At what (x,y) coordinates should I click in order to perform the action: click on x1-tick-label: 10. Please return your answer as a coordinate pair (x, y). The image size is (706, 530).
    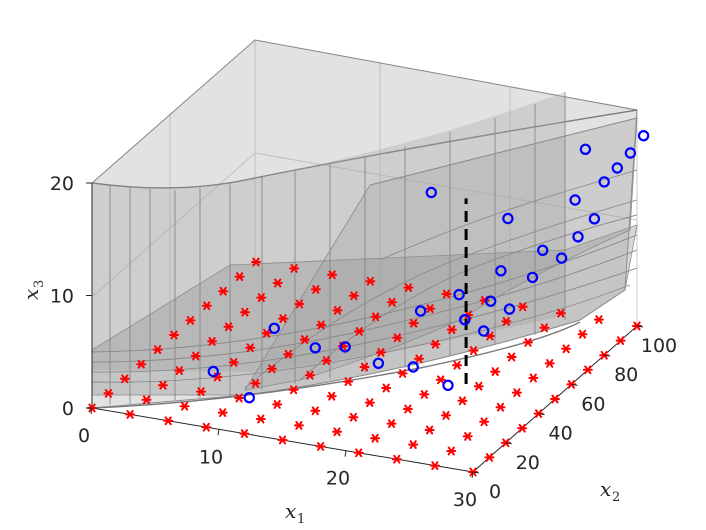
    Looking at the image, I should click on (211, 457).